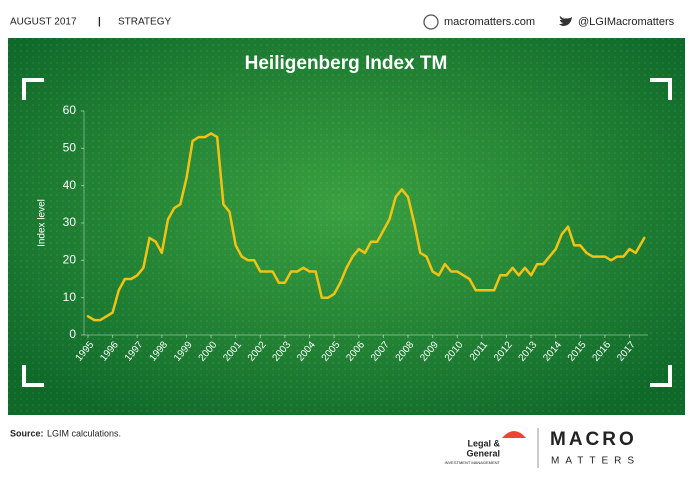 The height and width of the screenshot is (480, 693). I want to click on lg-line1: Legal &, so click(483, 443).